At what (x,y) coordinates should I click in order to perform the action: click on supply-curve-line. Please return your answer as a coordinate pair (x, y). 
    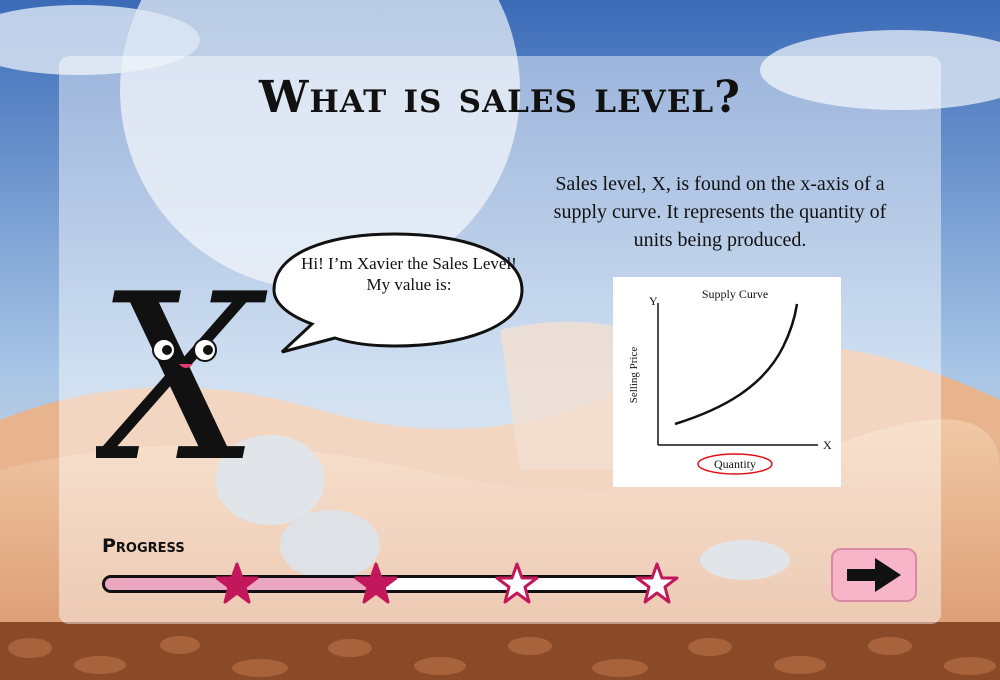
    Looking at the image, I should click on (736, 364).